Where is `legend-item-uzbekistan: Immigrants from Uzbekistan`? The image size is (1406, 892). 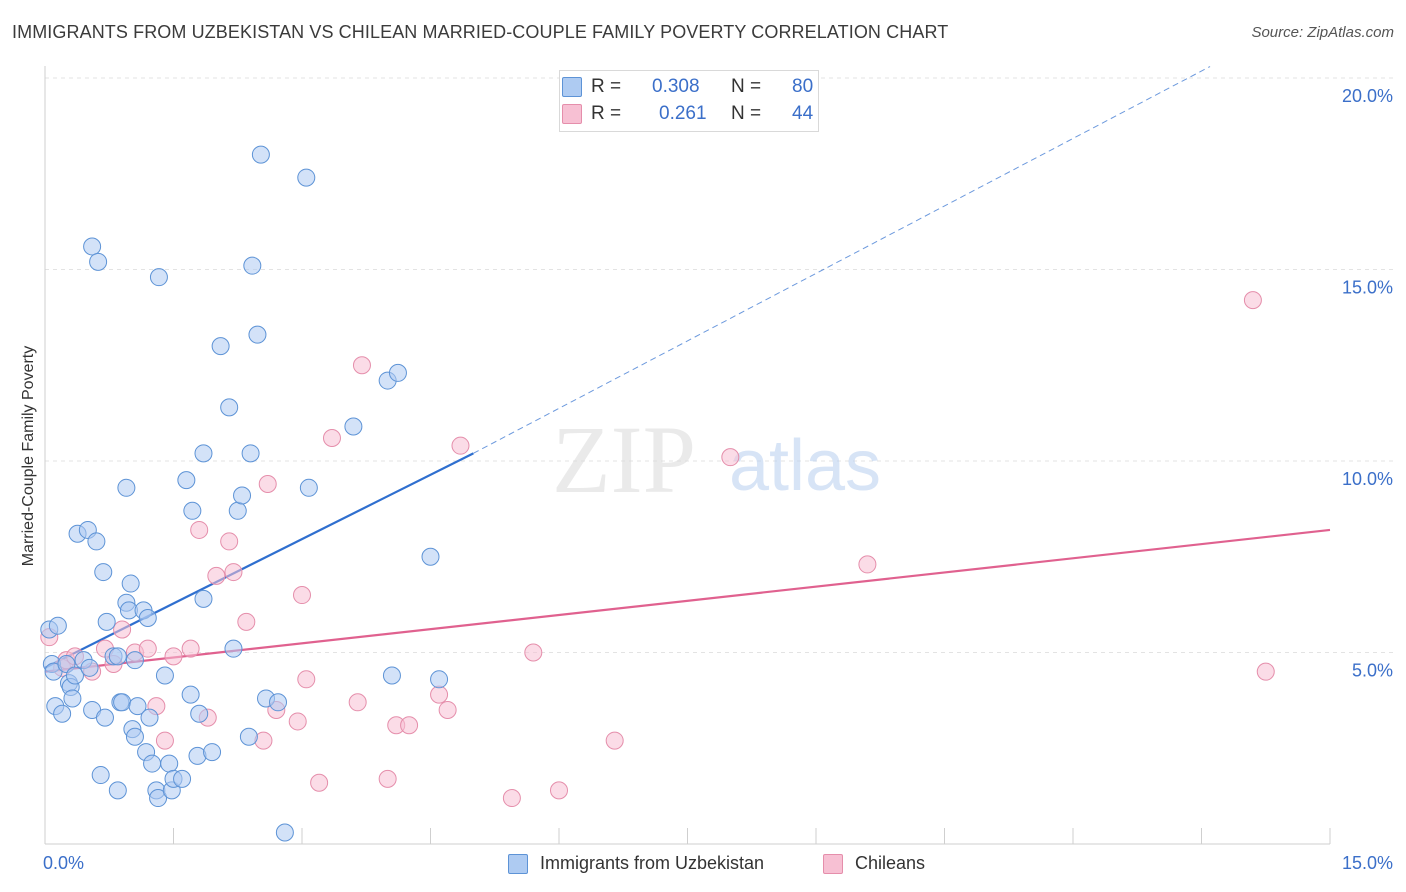 legend-item-uzbekistan: Immigrants from Uzbekistan is located at coordinates (636, 863).